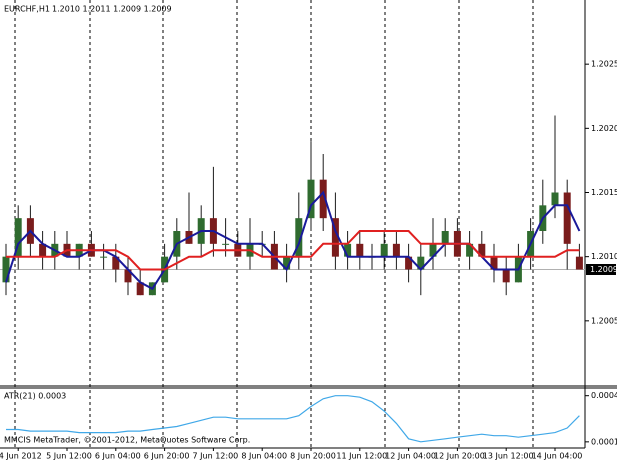 The height and width of the screenshot is (462, 617). Describe the element at coordinates (118, 456) in the screenshot. I see `x-tick-label: 6 Jun 04:00` at that location.